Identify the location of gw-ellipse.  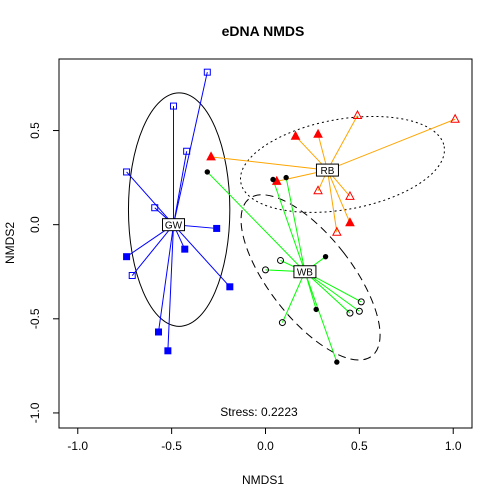
(179, 209).